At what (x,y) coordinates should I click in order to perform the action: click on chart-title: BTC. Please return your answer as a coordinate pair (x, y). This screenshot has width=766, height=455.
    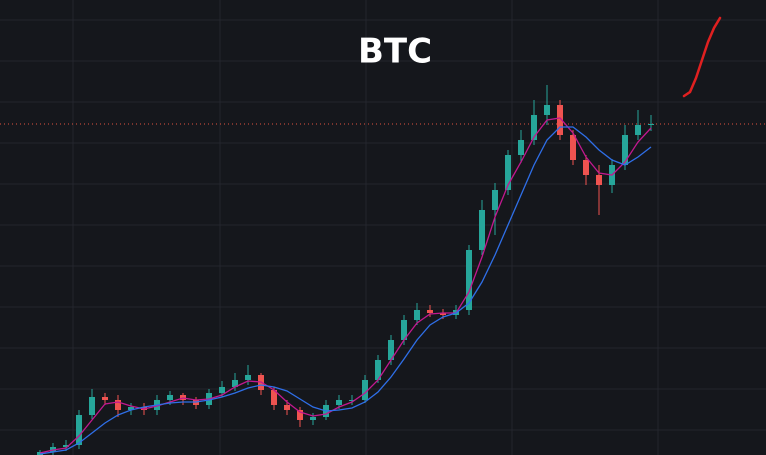
    Looking at the image, I should click on (395, 52).